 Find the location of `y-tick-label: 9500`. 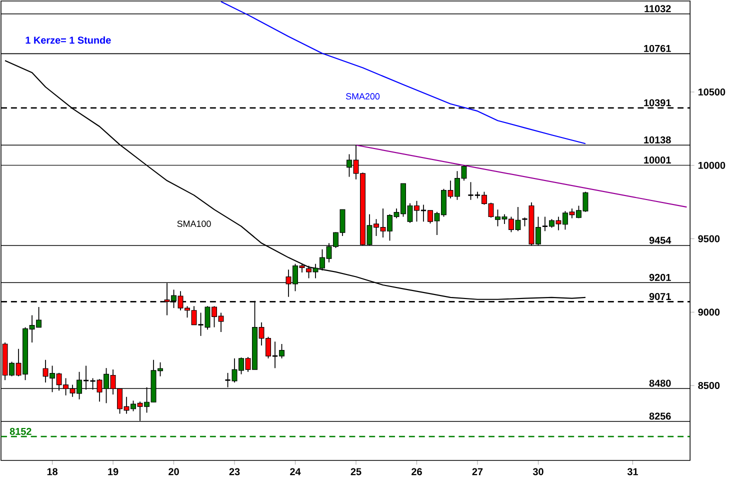

y-tick-label: 9500 is located at coordinates (709, 238).